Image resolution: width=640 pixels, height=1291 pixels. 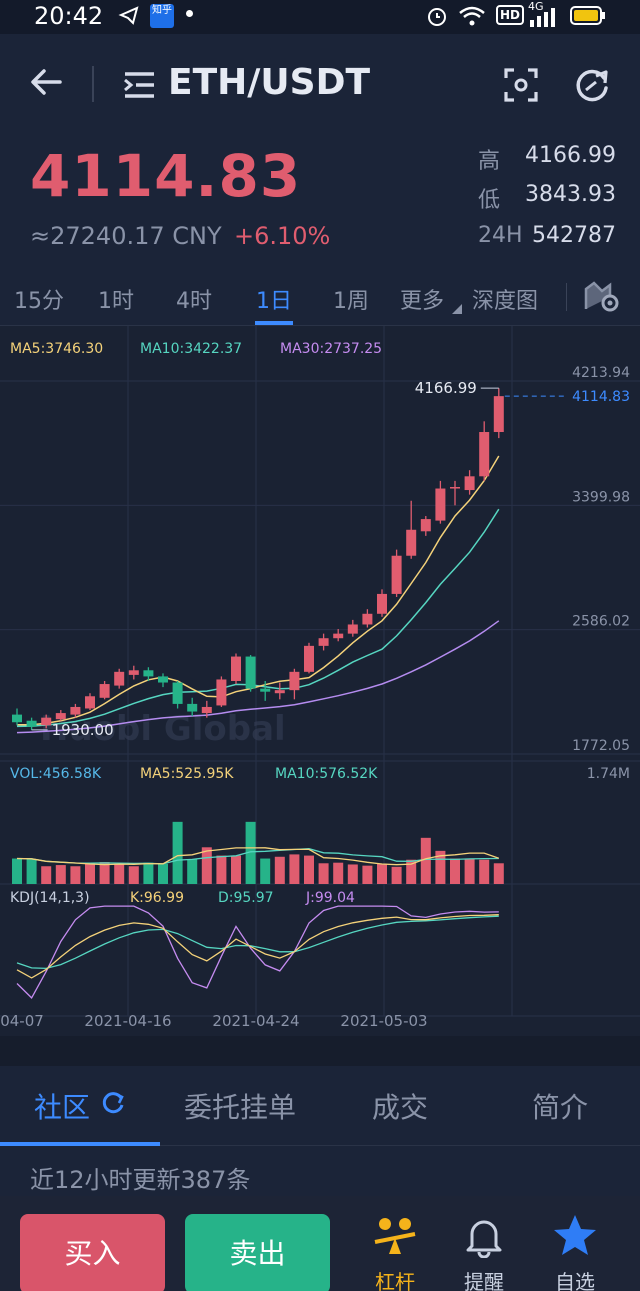 I want to click on refresh-icon, so click(x=592, y=88).